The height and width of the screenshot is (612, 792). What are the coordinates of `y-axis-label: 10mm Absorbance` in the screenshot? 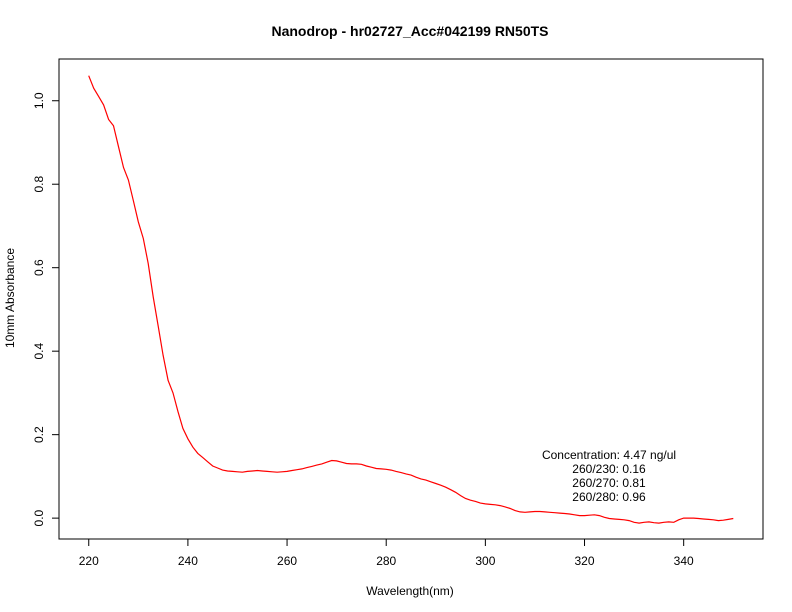 It's located at (10, 298).